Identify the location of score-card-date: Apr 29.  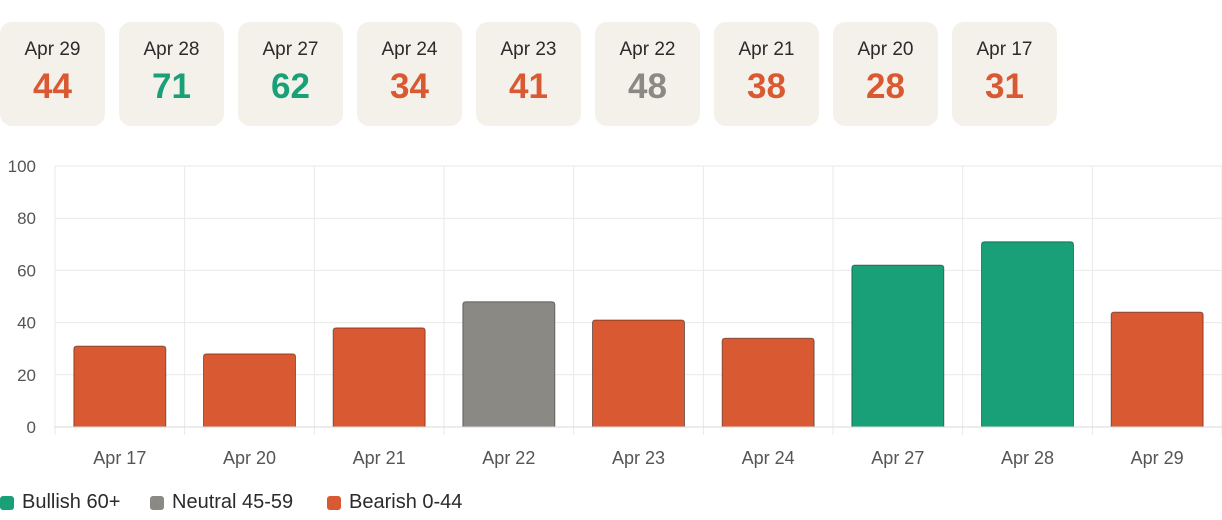
(52, 49).